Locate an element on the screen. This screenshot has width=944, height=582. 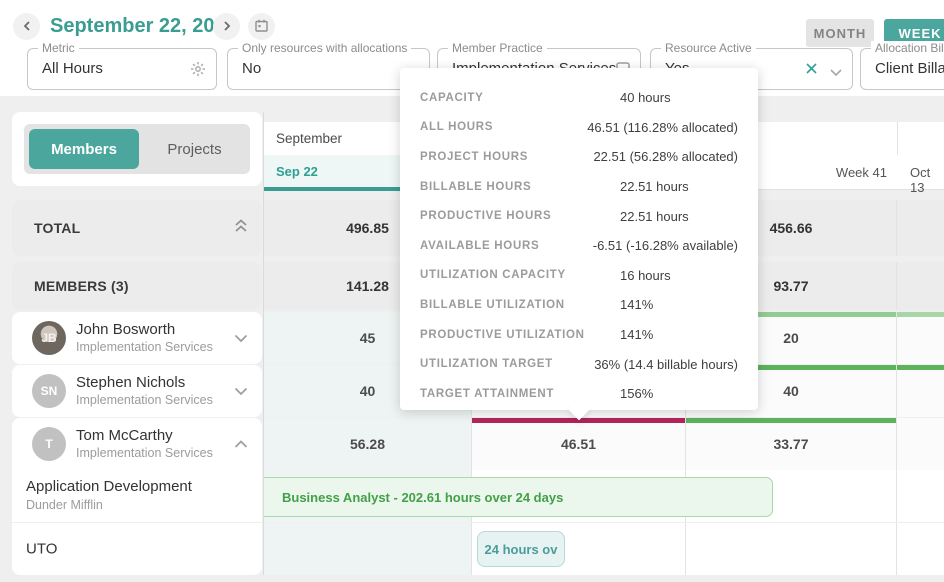
tooltip-label: ALL HOURS is located at coordinates (457, 127).